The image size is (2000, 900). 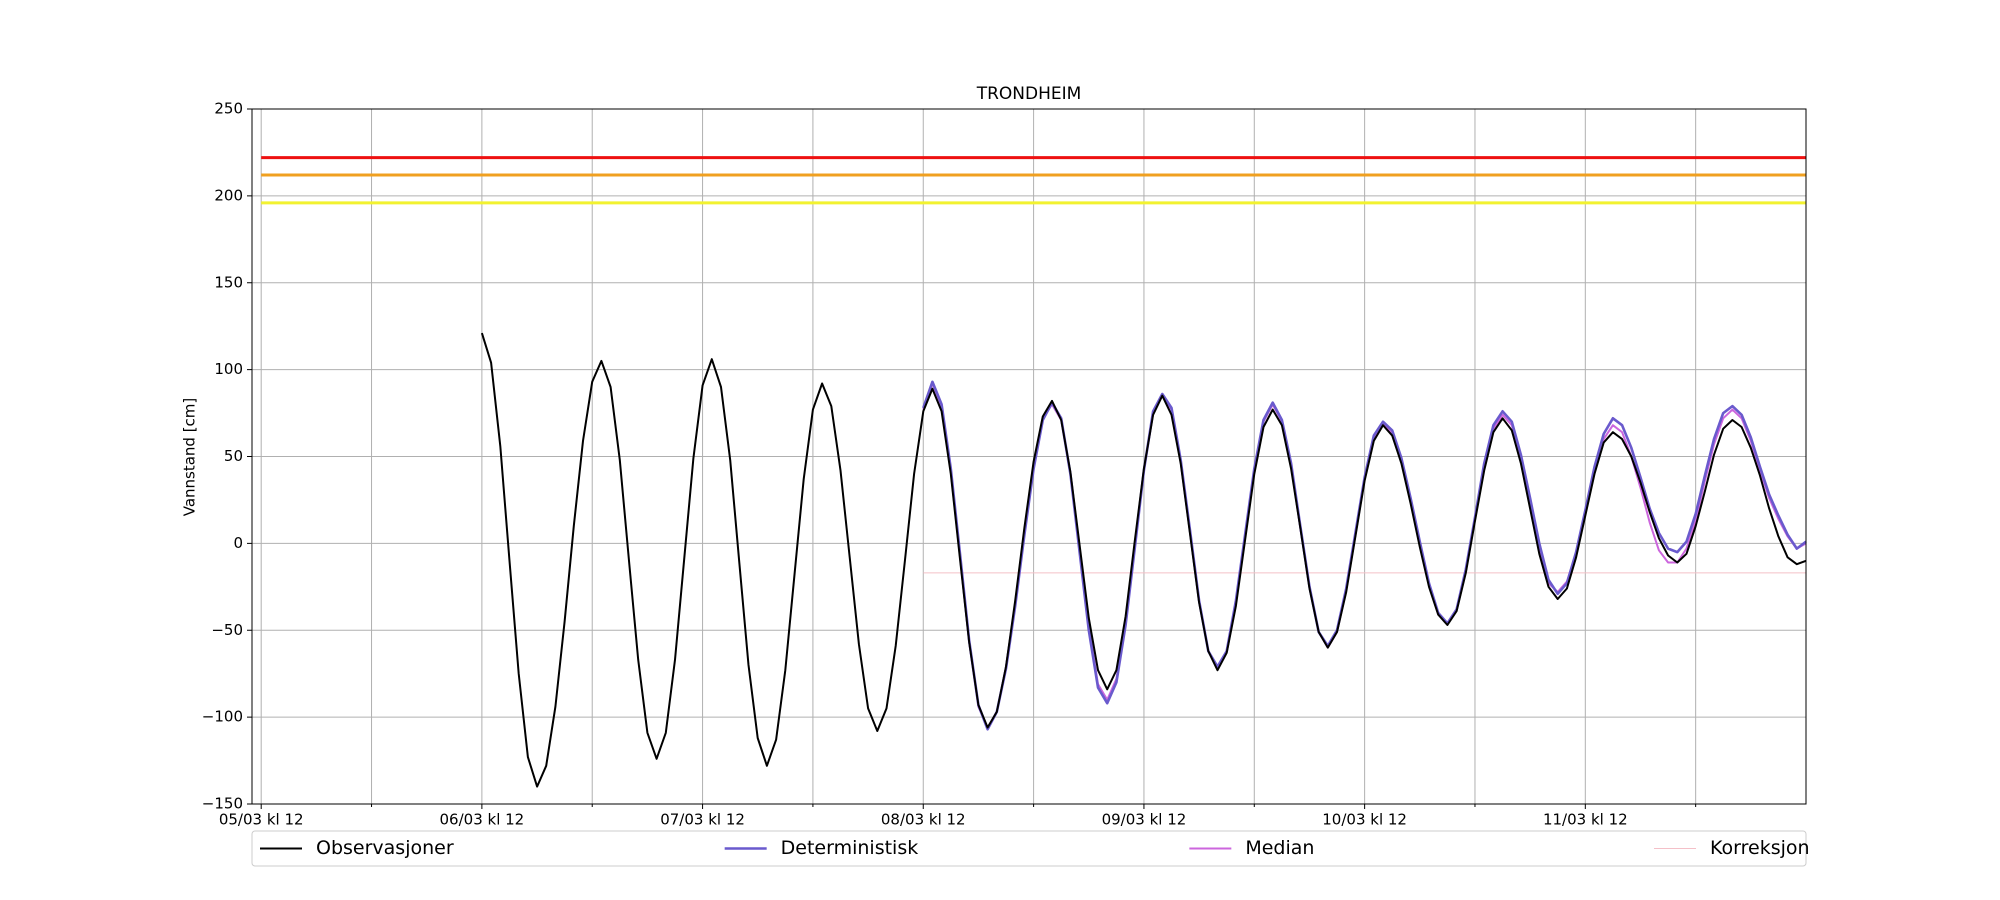 What do you see at coordinates (702, 820) in the screenshot?
I see `x-tick-label: 07/03 kl 12` at bounding box center [702, 820].